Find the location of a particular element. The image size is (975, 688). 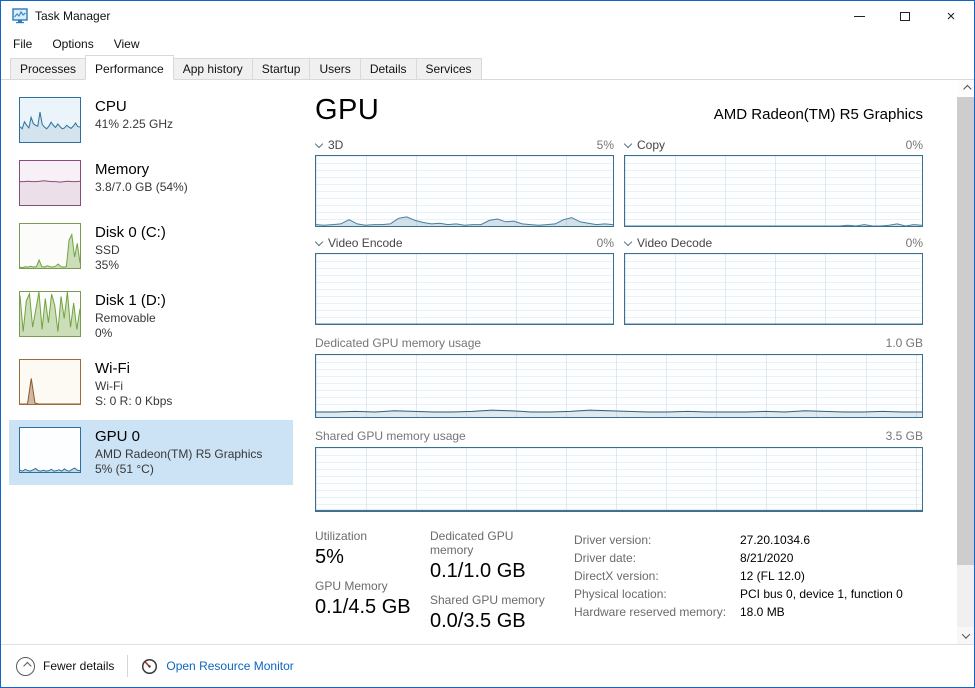

dedicated-gpu-memory-value: 0.1/1.0 GB is located at coordinates (478, 571).